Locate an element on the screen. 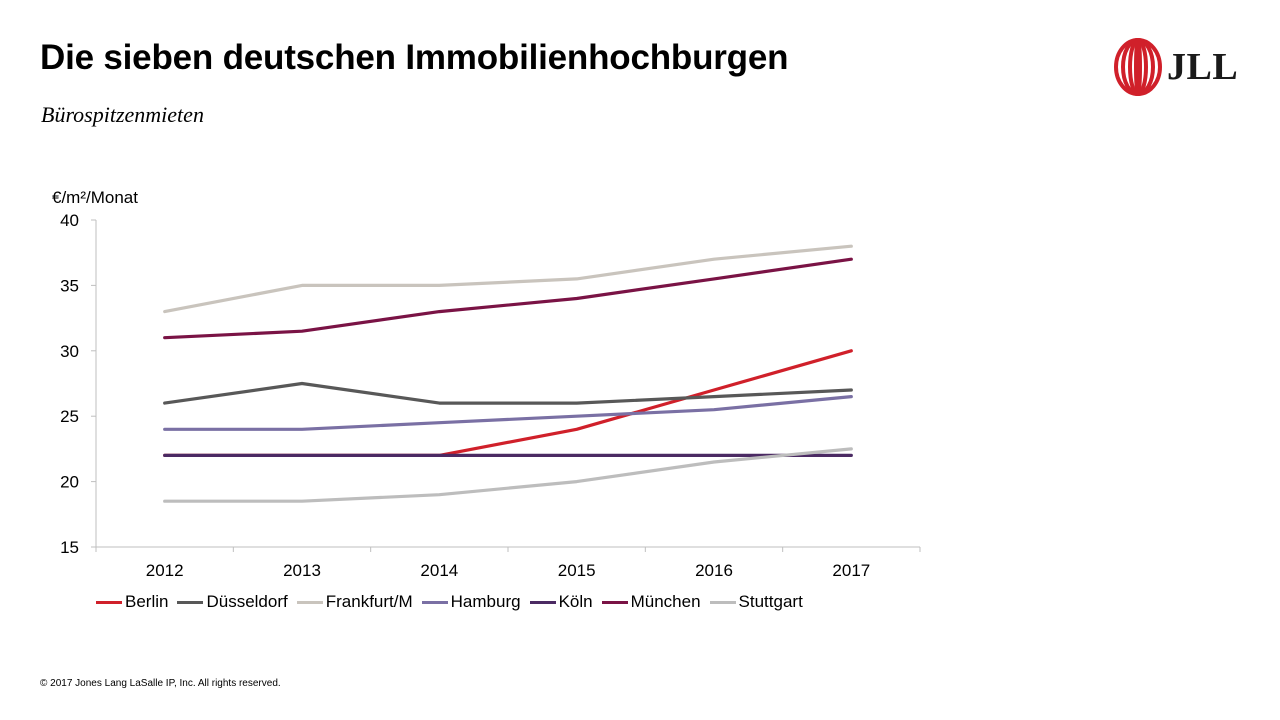 This screenshot has height=720, width=1280. legend-item: Hamburg is located at coordinates (471, 602).